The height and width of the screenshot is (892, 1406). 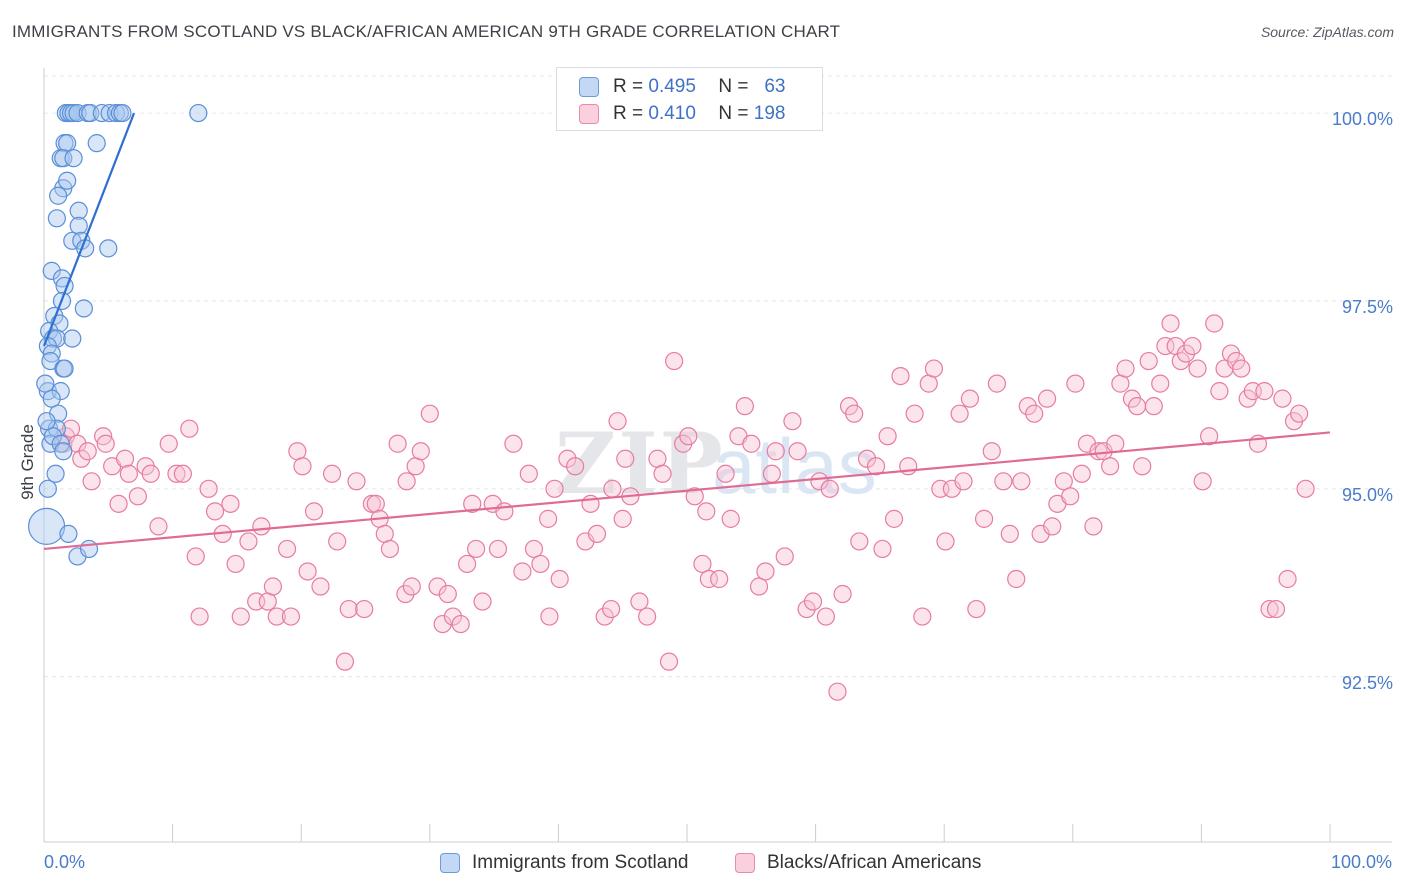 What do you see at coordinates (65, 862) in the screenshot?
I see `x-tick-label-min: 0.0%` at bounding box center [65, 862].